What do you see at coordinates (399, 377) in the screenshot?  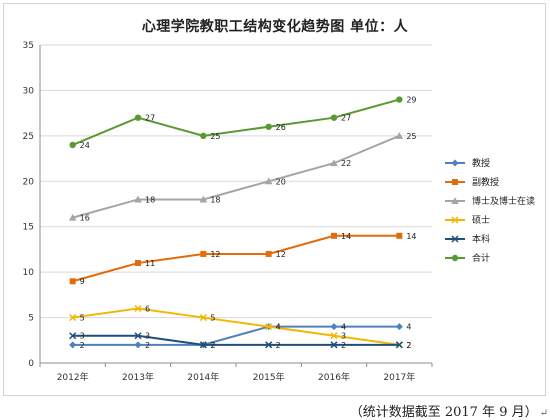 I see `x-tick-label: 2017年` at bounding box center [399, 377].